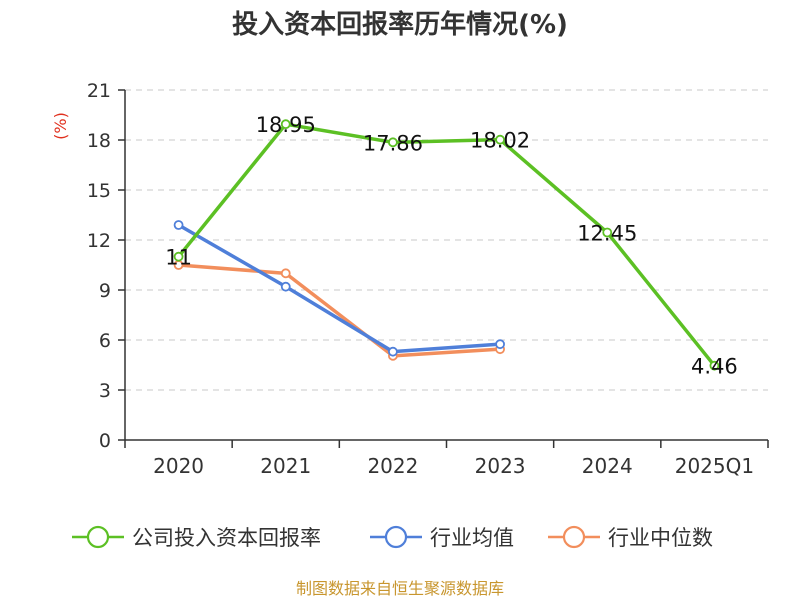  What do you see at coordinates (392, 466) in the screenshot?
I see `x-tick-label: 2022` at bounding box center [392, 466].